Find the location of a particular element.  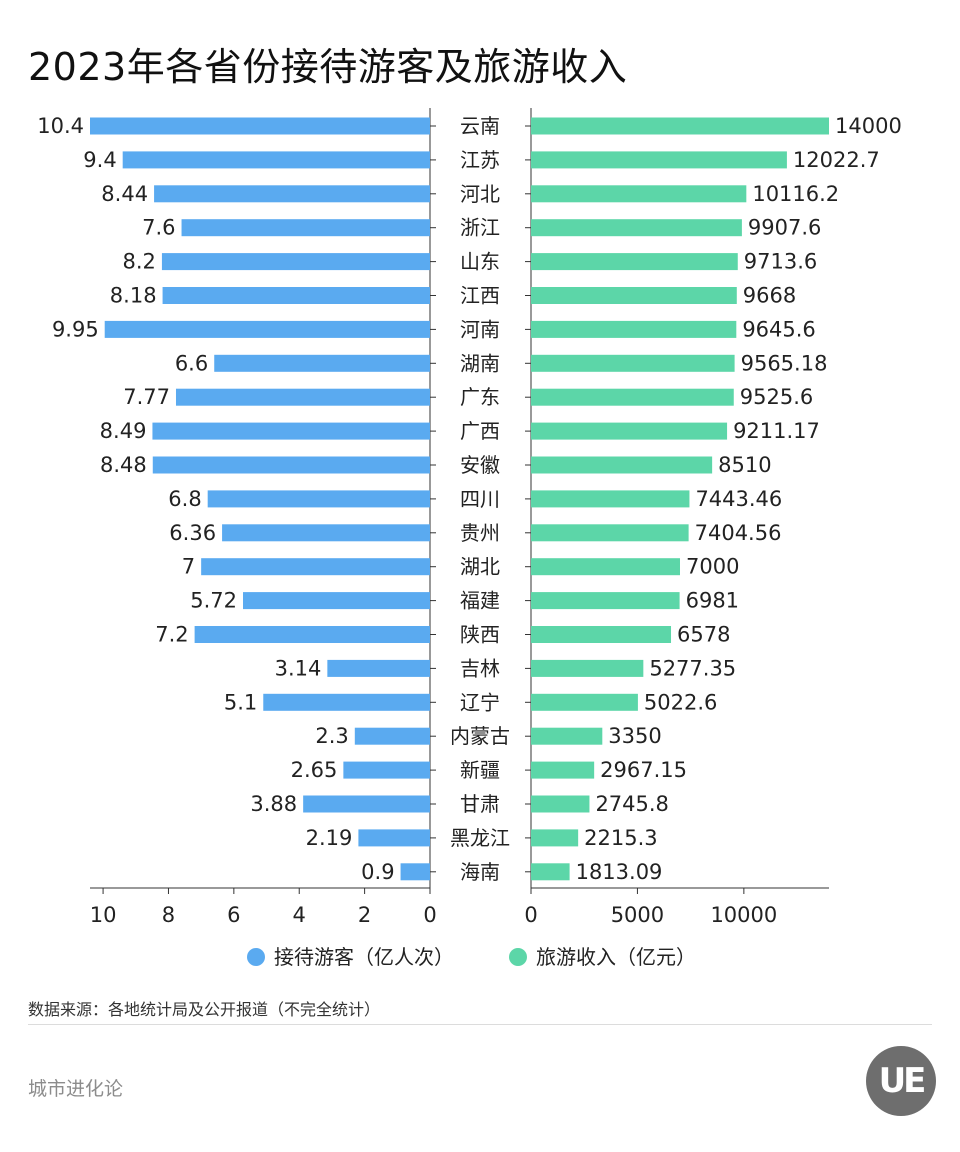

province-label: 湖北 is located at coordinates (480, 567).